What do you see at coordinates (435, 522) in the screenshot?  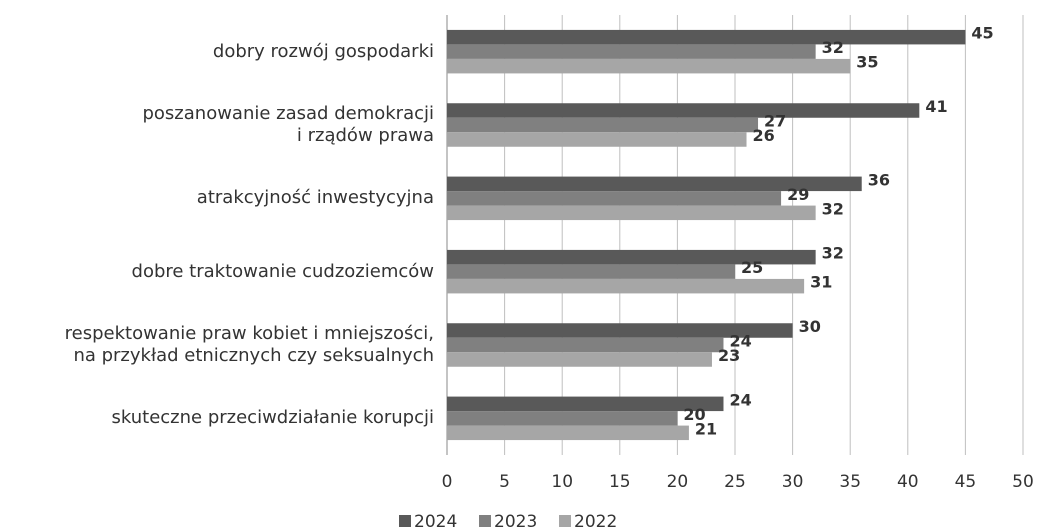 I see `legend-label: 2024` at bounding box center [435, 522].